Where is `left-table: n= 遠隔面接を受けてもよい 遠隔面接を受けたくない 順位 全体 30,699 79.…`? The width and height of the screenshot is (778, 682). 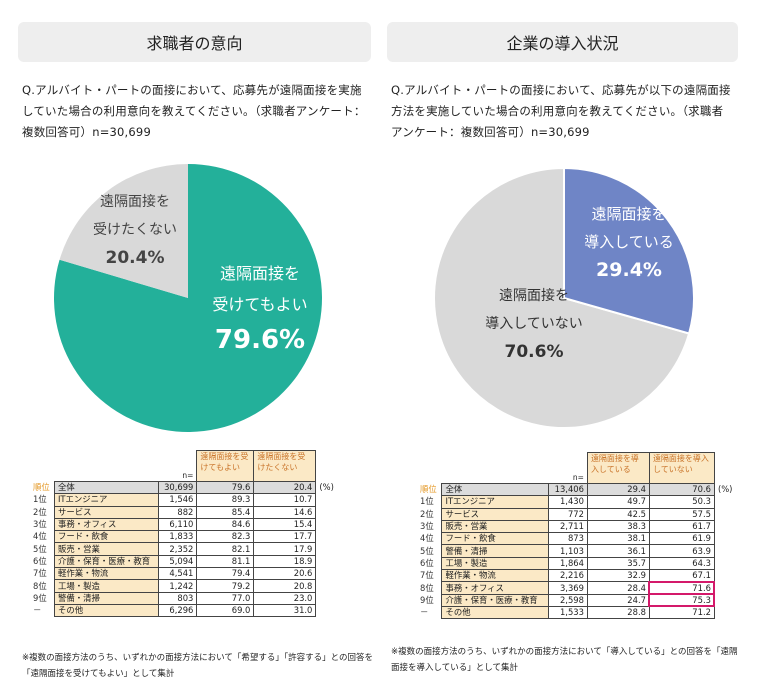 left-table: n= 遠隔面接を受けてもよい 遠隔面接を受けたくない 順位 全体 30,699 79.… is located at coordinates (184, 534).